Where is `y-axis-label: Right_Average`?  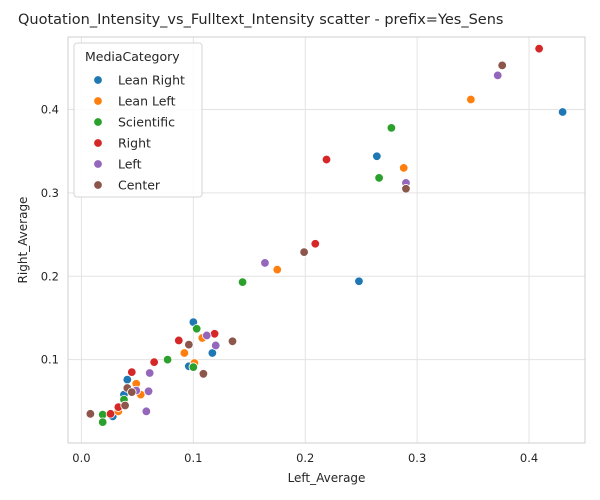
y-axis-label: Right_Average is located at coordinates (23, 240).